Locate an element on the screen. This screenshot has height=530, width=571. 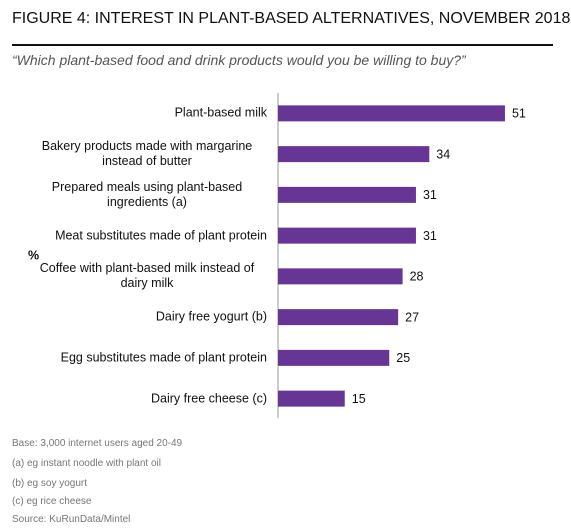
source: Source: KuRunData/Mintel is located at coordinates (71, 519).